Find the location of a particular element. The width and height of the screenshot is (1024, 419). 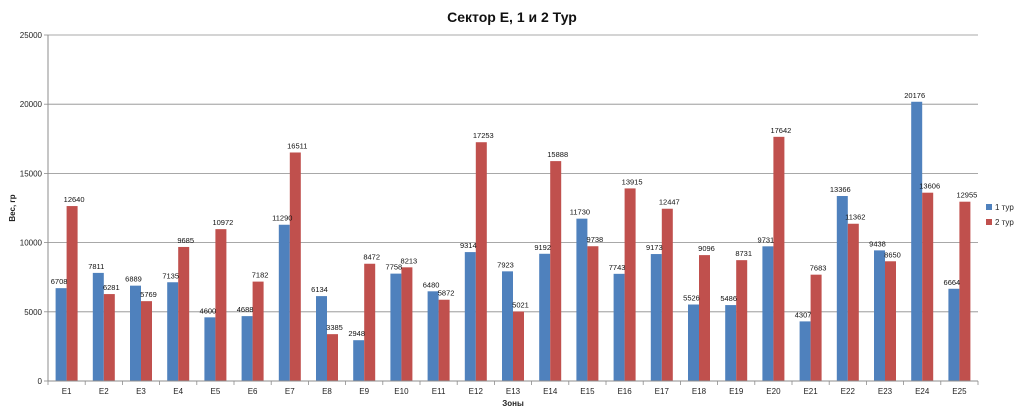

x-tick-label-e18: E18 is located at coordinates (699, 391).